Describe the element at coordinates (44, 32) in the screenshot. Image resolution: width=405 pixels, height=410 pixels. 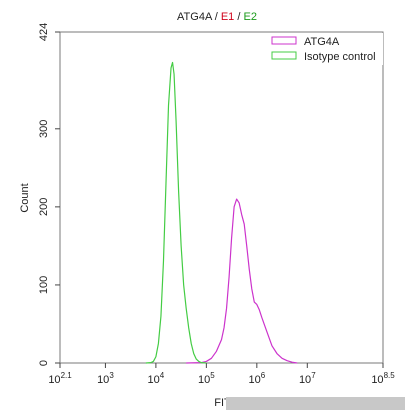
I see `y-tick-label: 424` at that location.